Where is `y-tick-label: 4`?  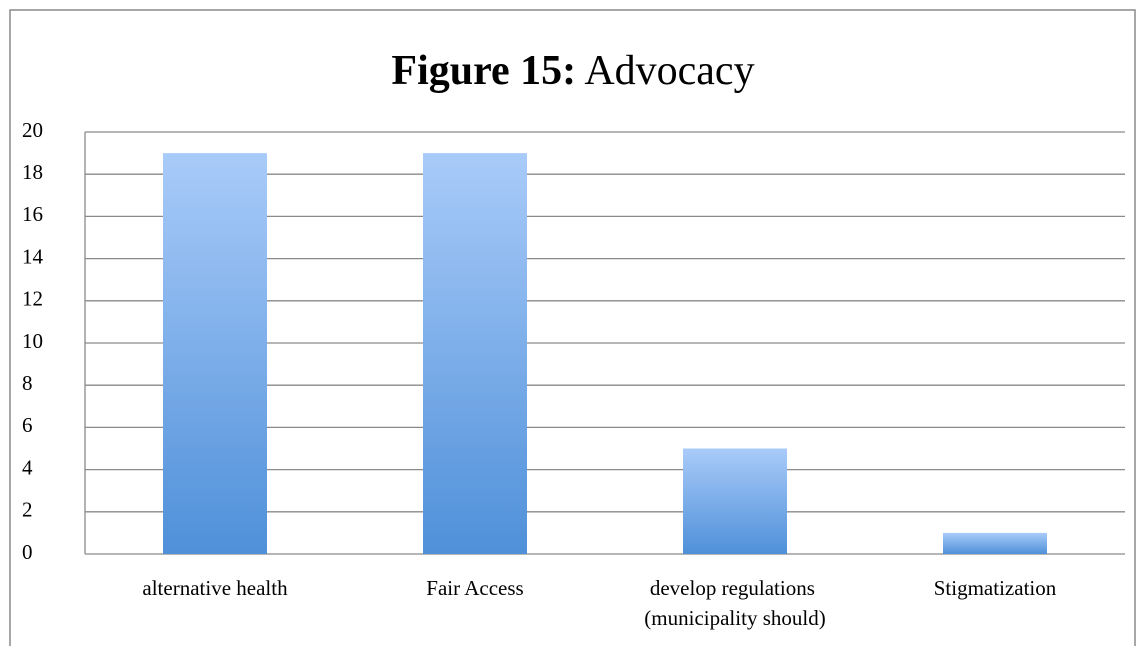 y-tick-label: 4 is located at coordinates (27, 467).